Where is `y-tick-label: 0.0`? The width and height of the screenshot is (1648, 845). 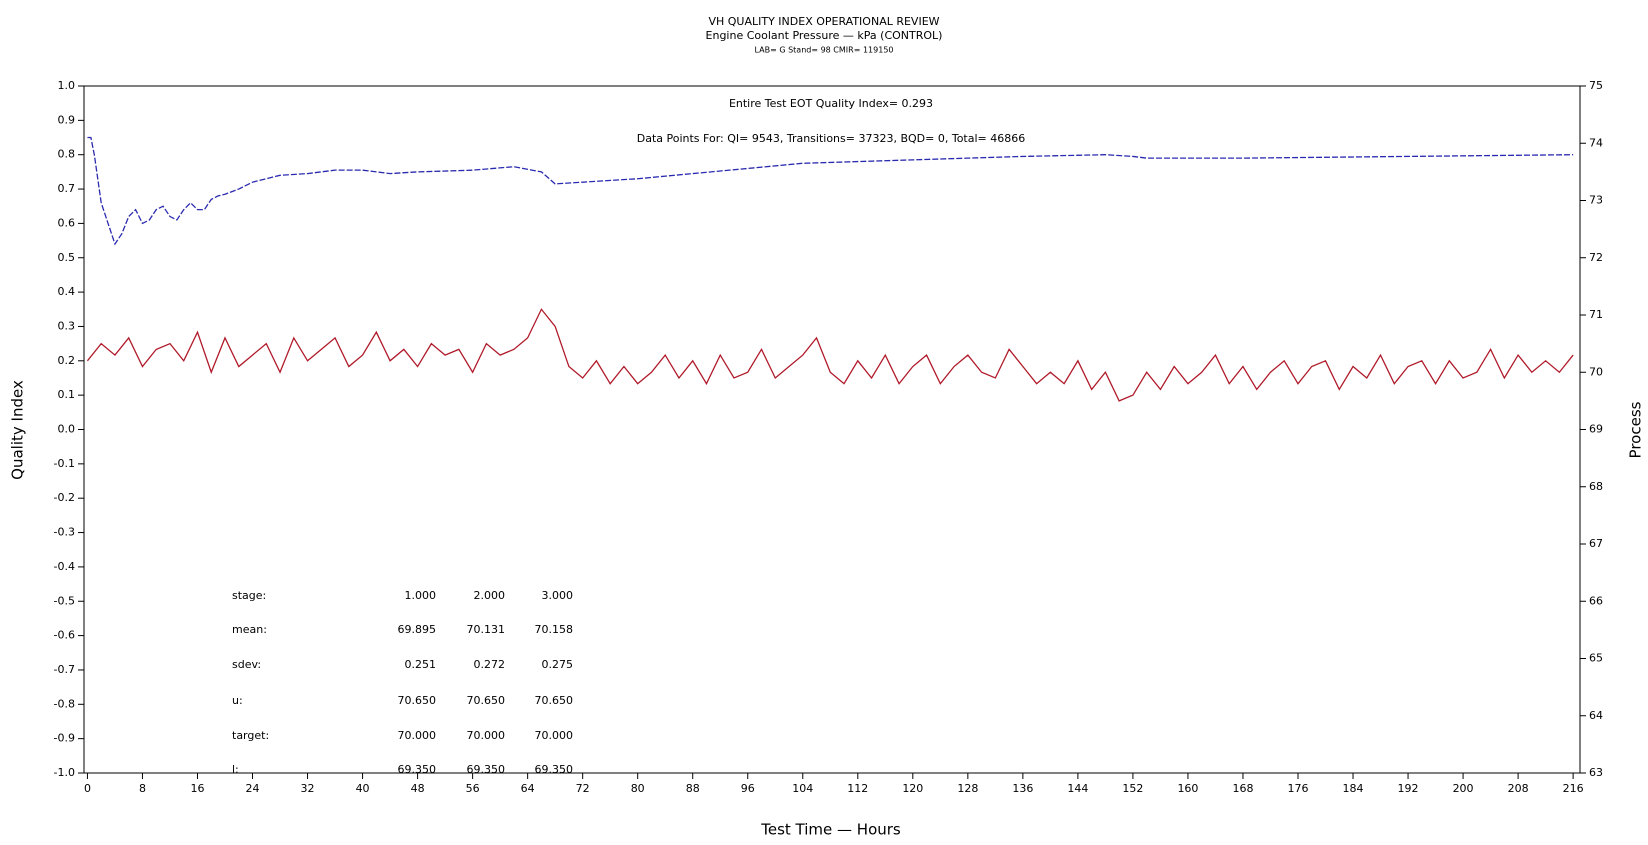
y-tick-label: 0.0 is located at coordinates (67, 429).